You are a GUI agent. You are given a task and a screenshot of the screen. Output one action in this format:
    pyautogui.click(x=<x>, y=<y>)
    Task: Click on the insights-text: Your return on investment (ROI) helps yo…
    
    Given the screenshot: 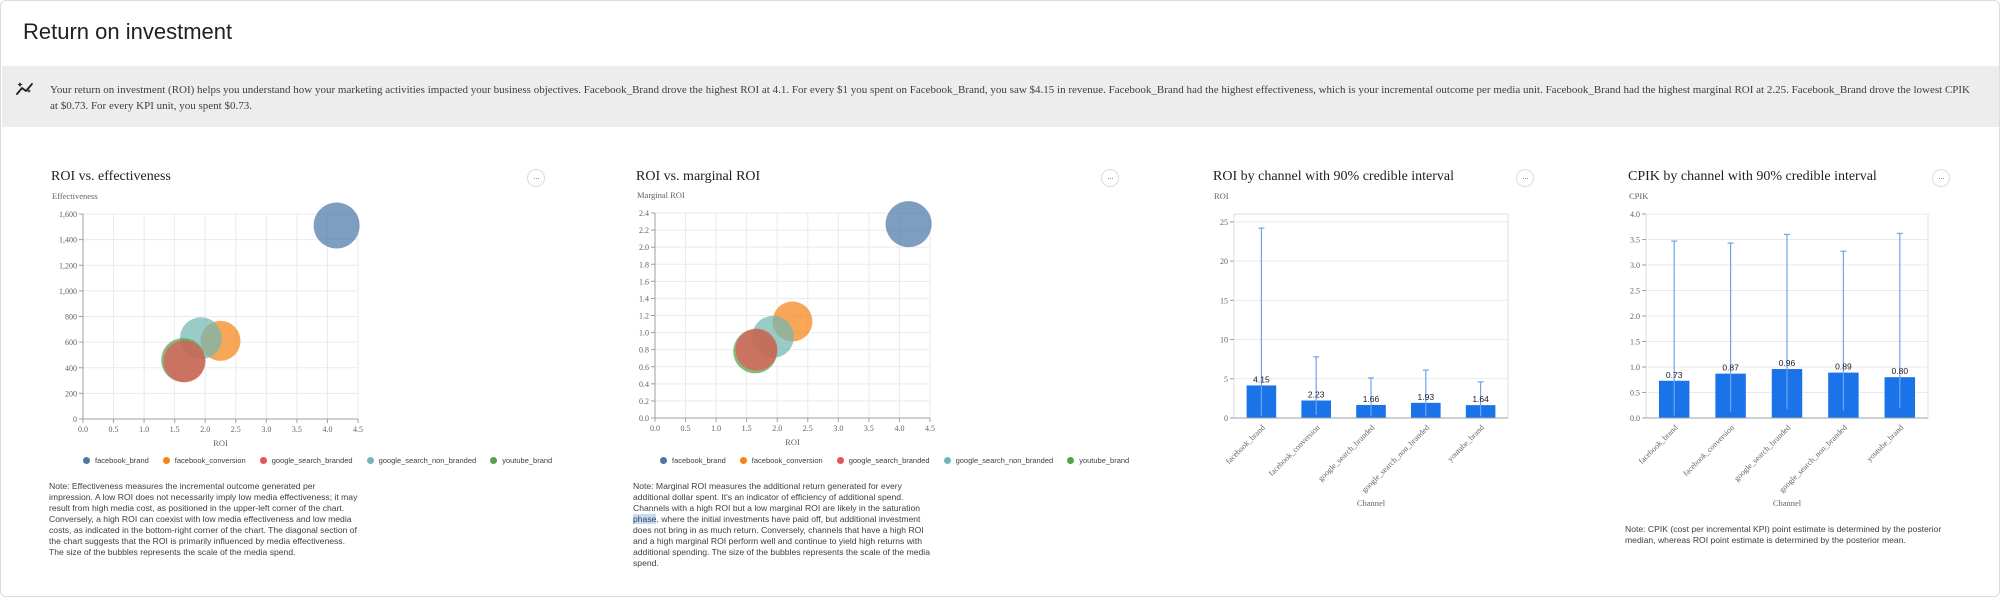 What is the action you would take?
    pyautogui.click(x=1010, y=98)
    